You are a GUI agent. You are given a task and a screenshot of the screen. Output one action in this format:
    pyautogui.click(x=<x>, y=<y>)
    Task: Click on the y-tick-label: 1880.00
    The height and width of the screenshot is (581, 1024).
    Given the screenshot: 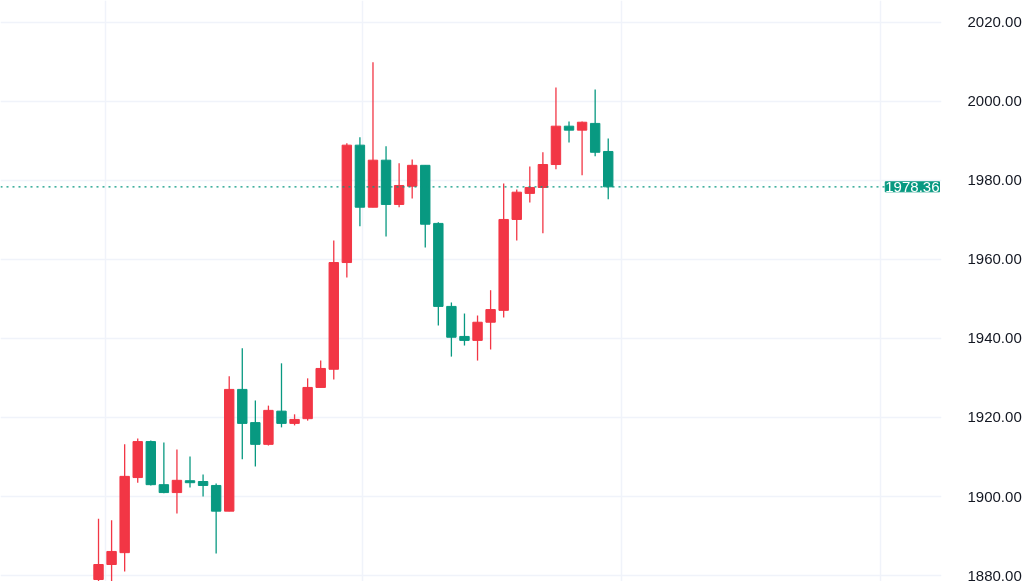 What is the action you would take?
    pyautogui.click(x=994, y=573)
    